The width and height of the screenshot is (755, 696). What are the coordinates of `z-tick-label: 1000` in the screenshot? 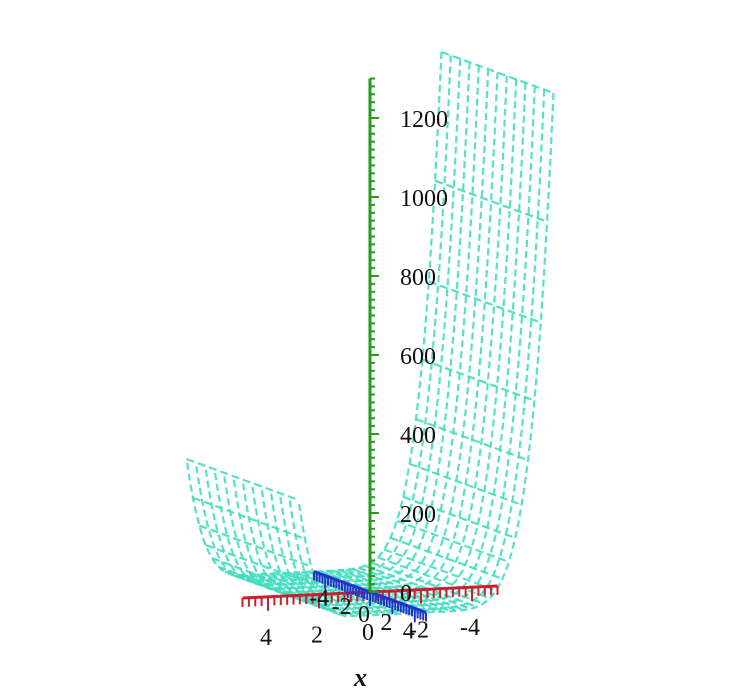 It's located at (424, 199).